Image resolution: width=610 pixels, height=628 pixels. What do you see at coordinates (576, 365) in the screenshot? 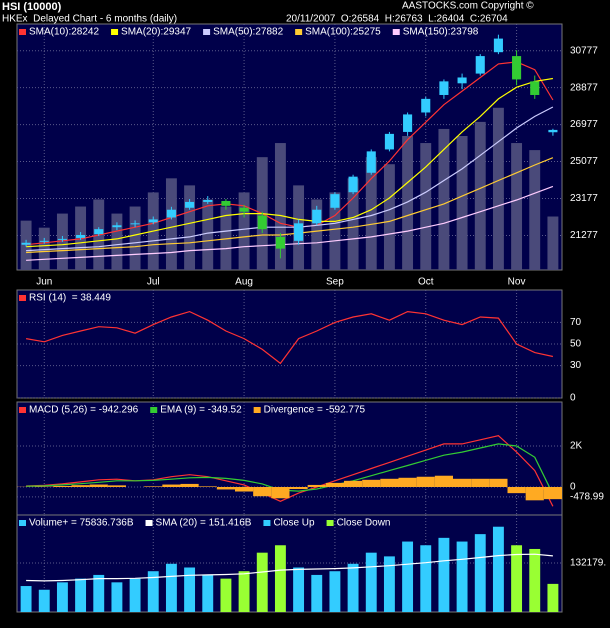
I see `y-tick-label: 30` at bounding box center [576, 365].